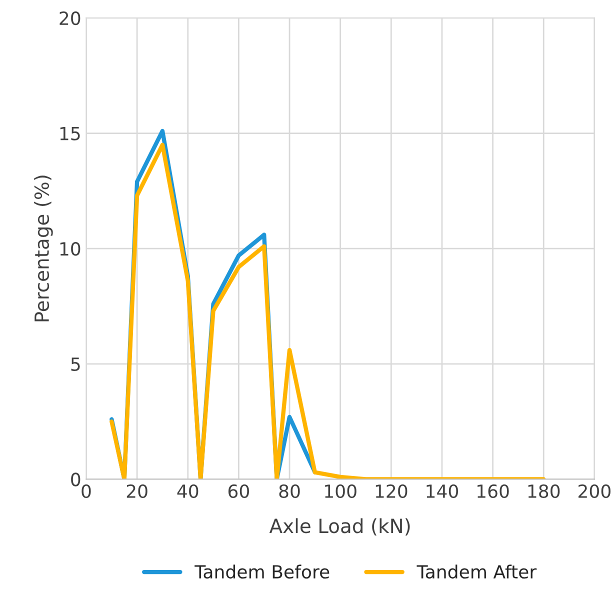  I want to click on x-axis-title: Axle Load (kN), so click(339, 527).